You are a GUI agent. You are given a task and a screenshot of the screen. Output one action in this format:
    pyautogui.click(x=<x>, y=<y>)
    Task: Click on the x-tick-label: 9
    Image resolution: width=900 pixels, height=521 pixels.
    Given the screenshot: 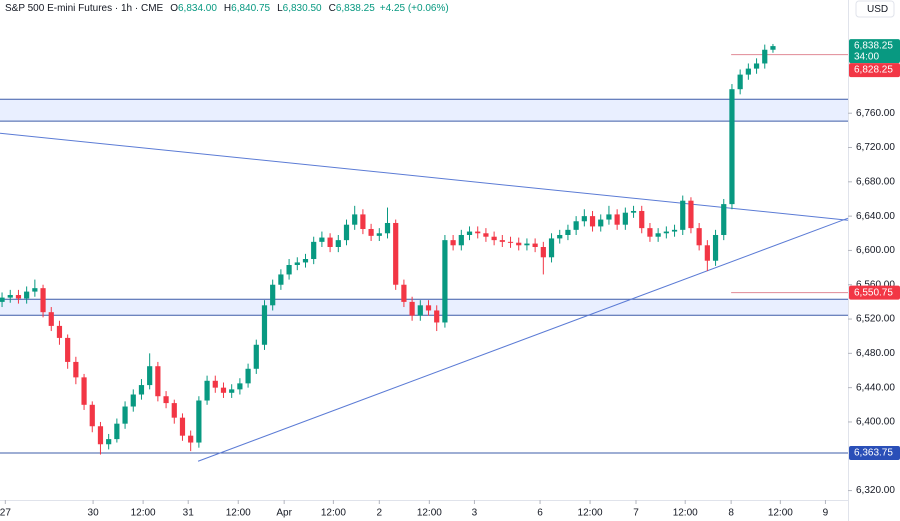 What is the action you would take?
    pyautogui.click(x=826, y=513)
    